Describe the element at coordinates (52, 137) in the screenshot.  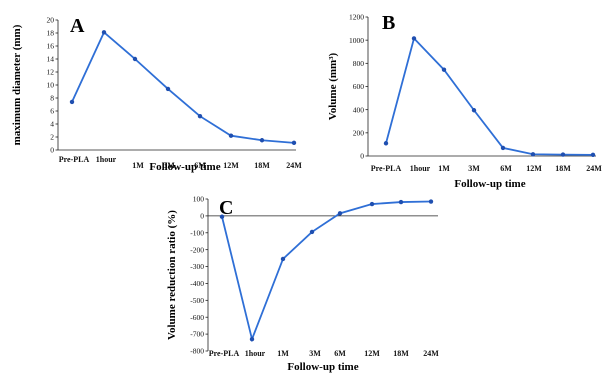
I see `y-tick-label: 2` at that location.